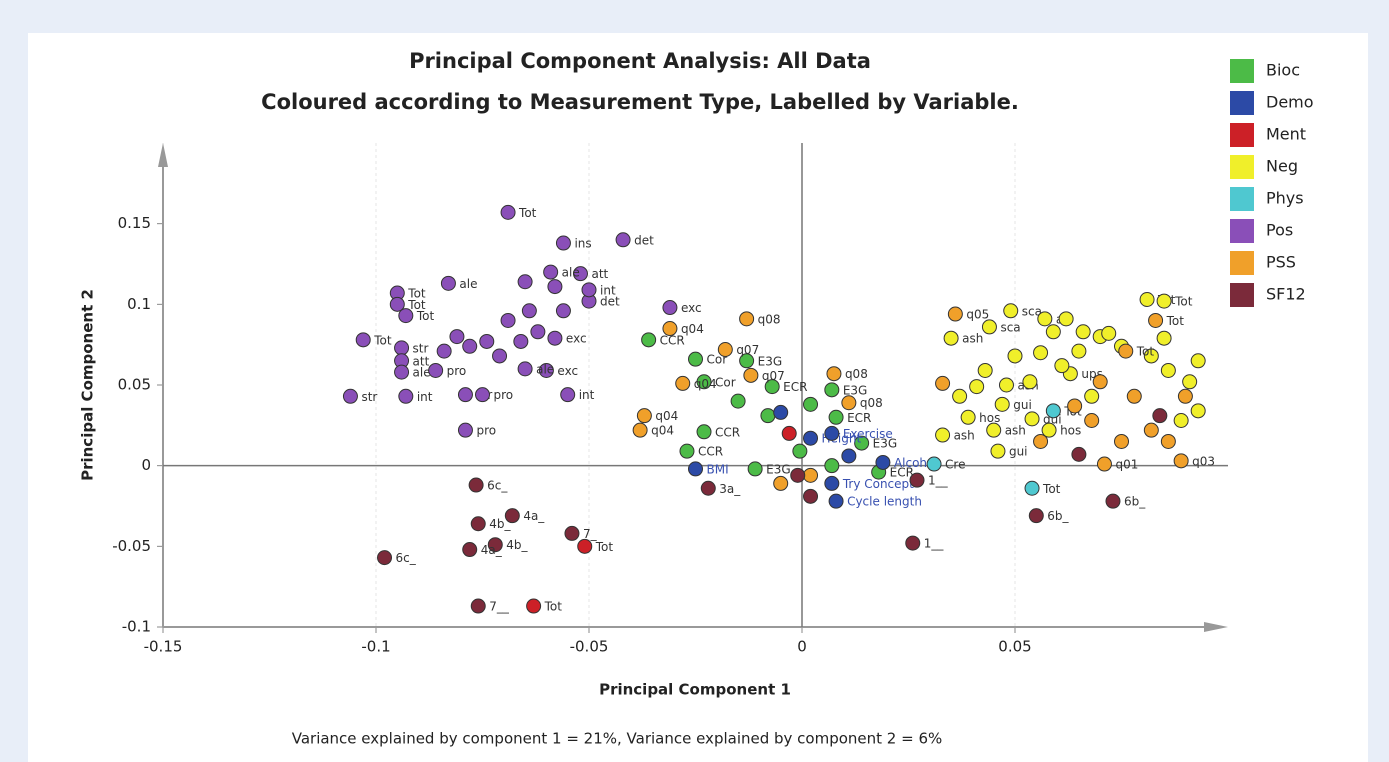 The width and height of the screenshot is (1389, 762). What do you see at coordinates (587, 395) in the screenshot?
I see `point-label: int` at bounding box center [587, 395].